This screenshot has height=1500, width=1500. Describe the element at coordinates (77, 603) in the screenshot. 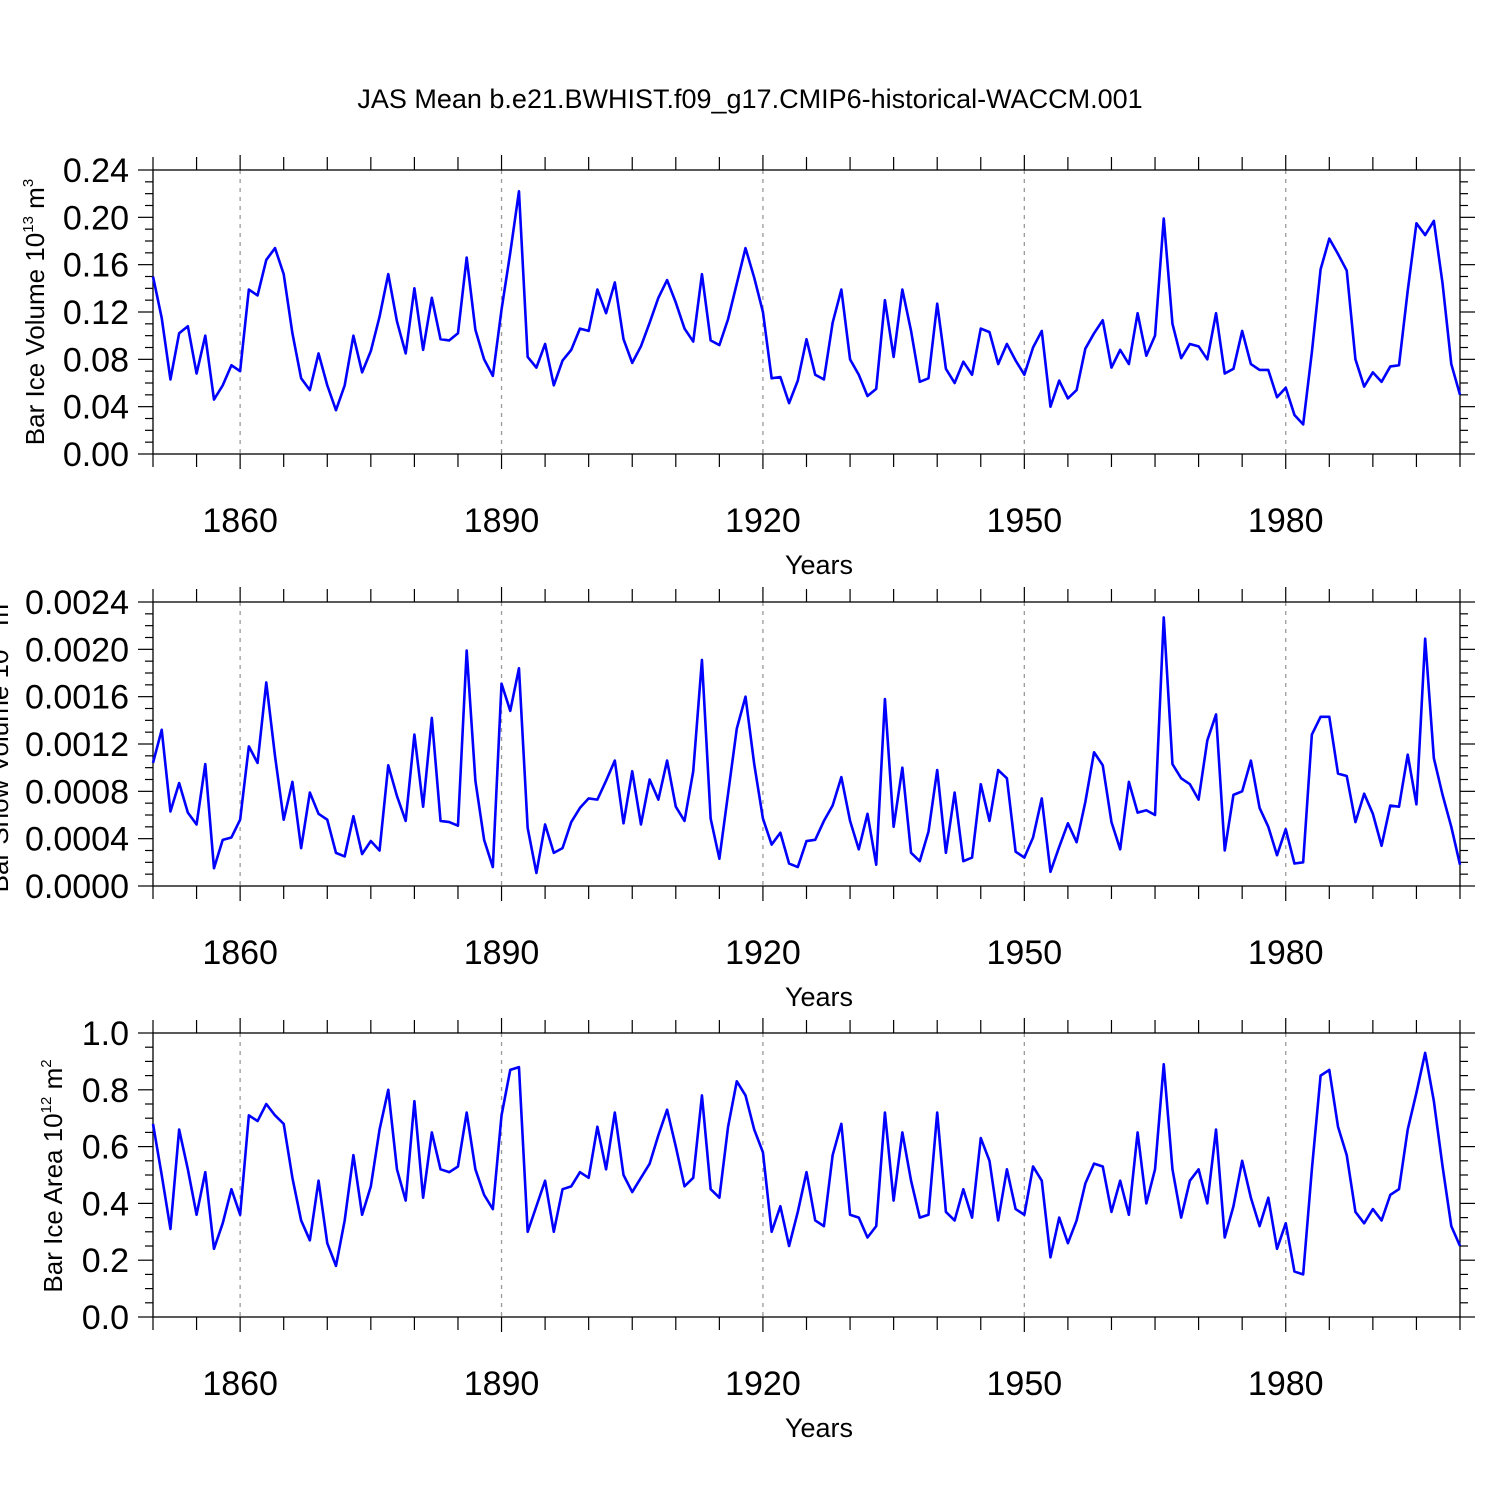

I see `y-tick-label: 0.0024` at that location.